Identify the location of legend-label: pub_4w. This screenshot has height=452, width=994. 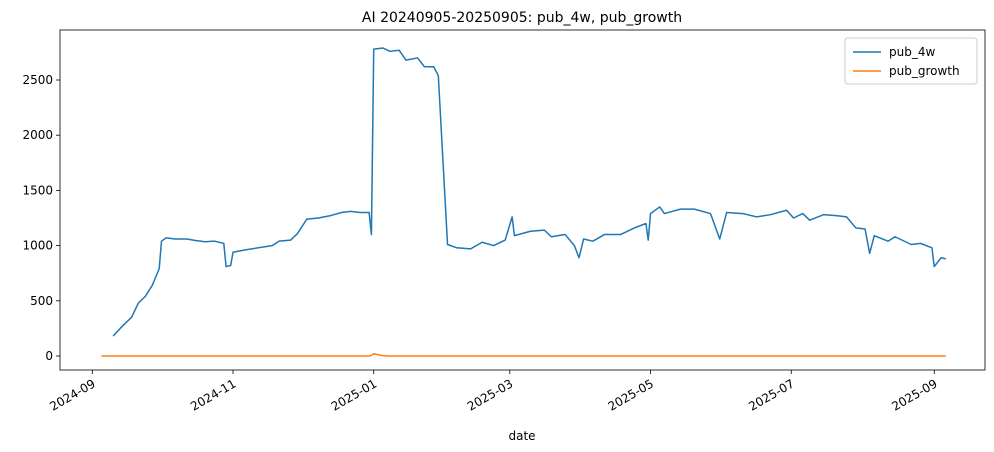
(912, 52).